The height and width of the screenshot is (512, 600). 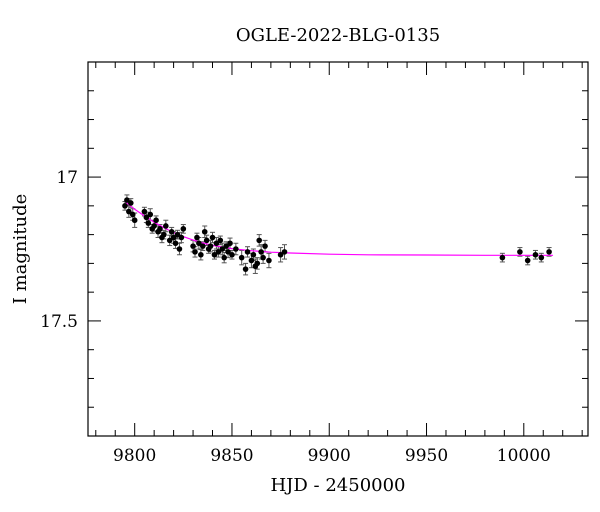 I want to click on error-bars, so click(x=337, y=235).